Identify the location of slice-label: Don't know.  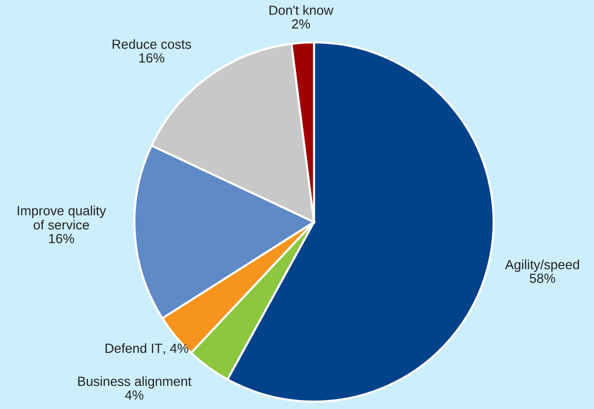
(302, 10).